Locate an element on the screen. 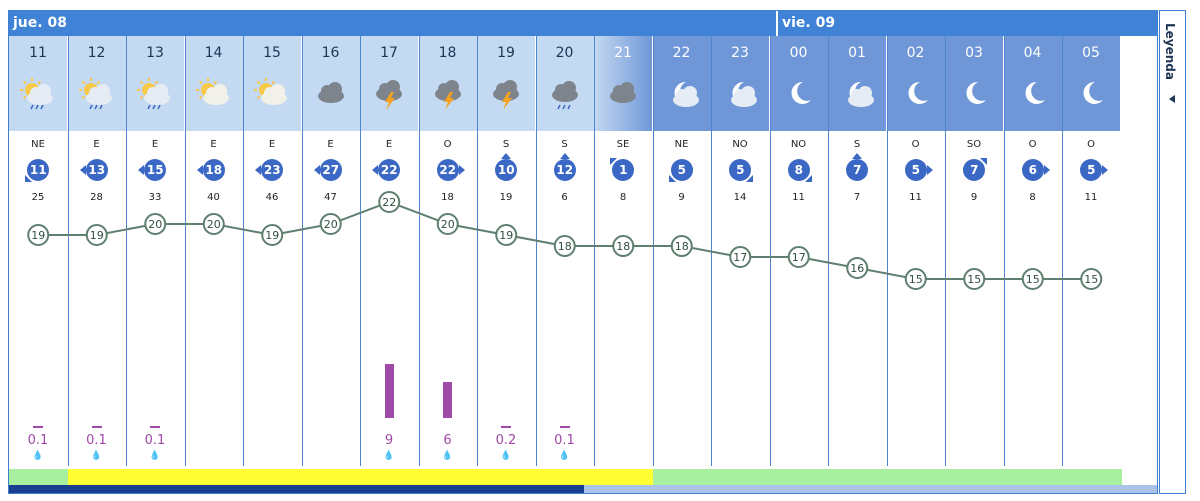  precipitation-value: 9 is located at coordinates (389, 440).